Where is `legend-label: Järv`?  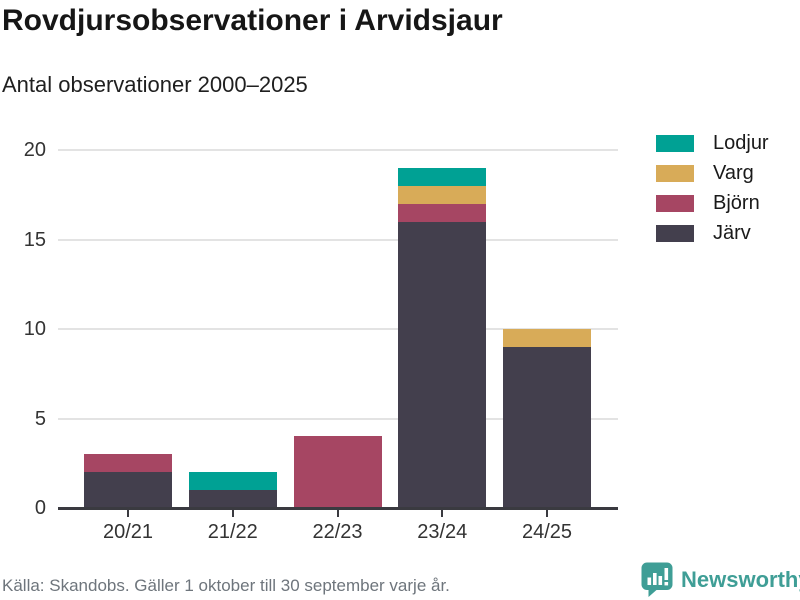
legend-label: Järv is located at coordinates (732, 233).